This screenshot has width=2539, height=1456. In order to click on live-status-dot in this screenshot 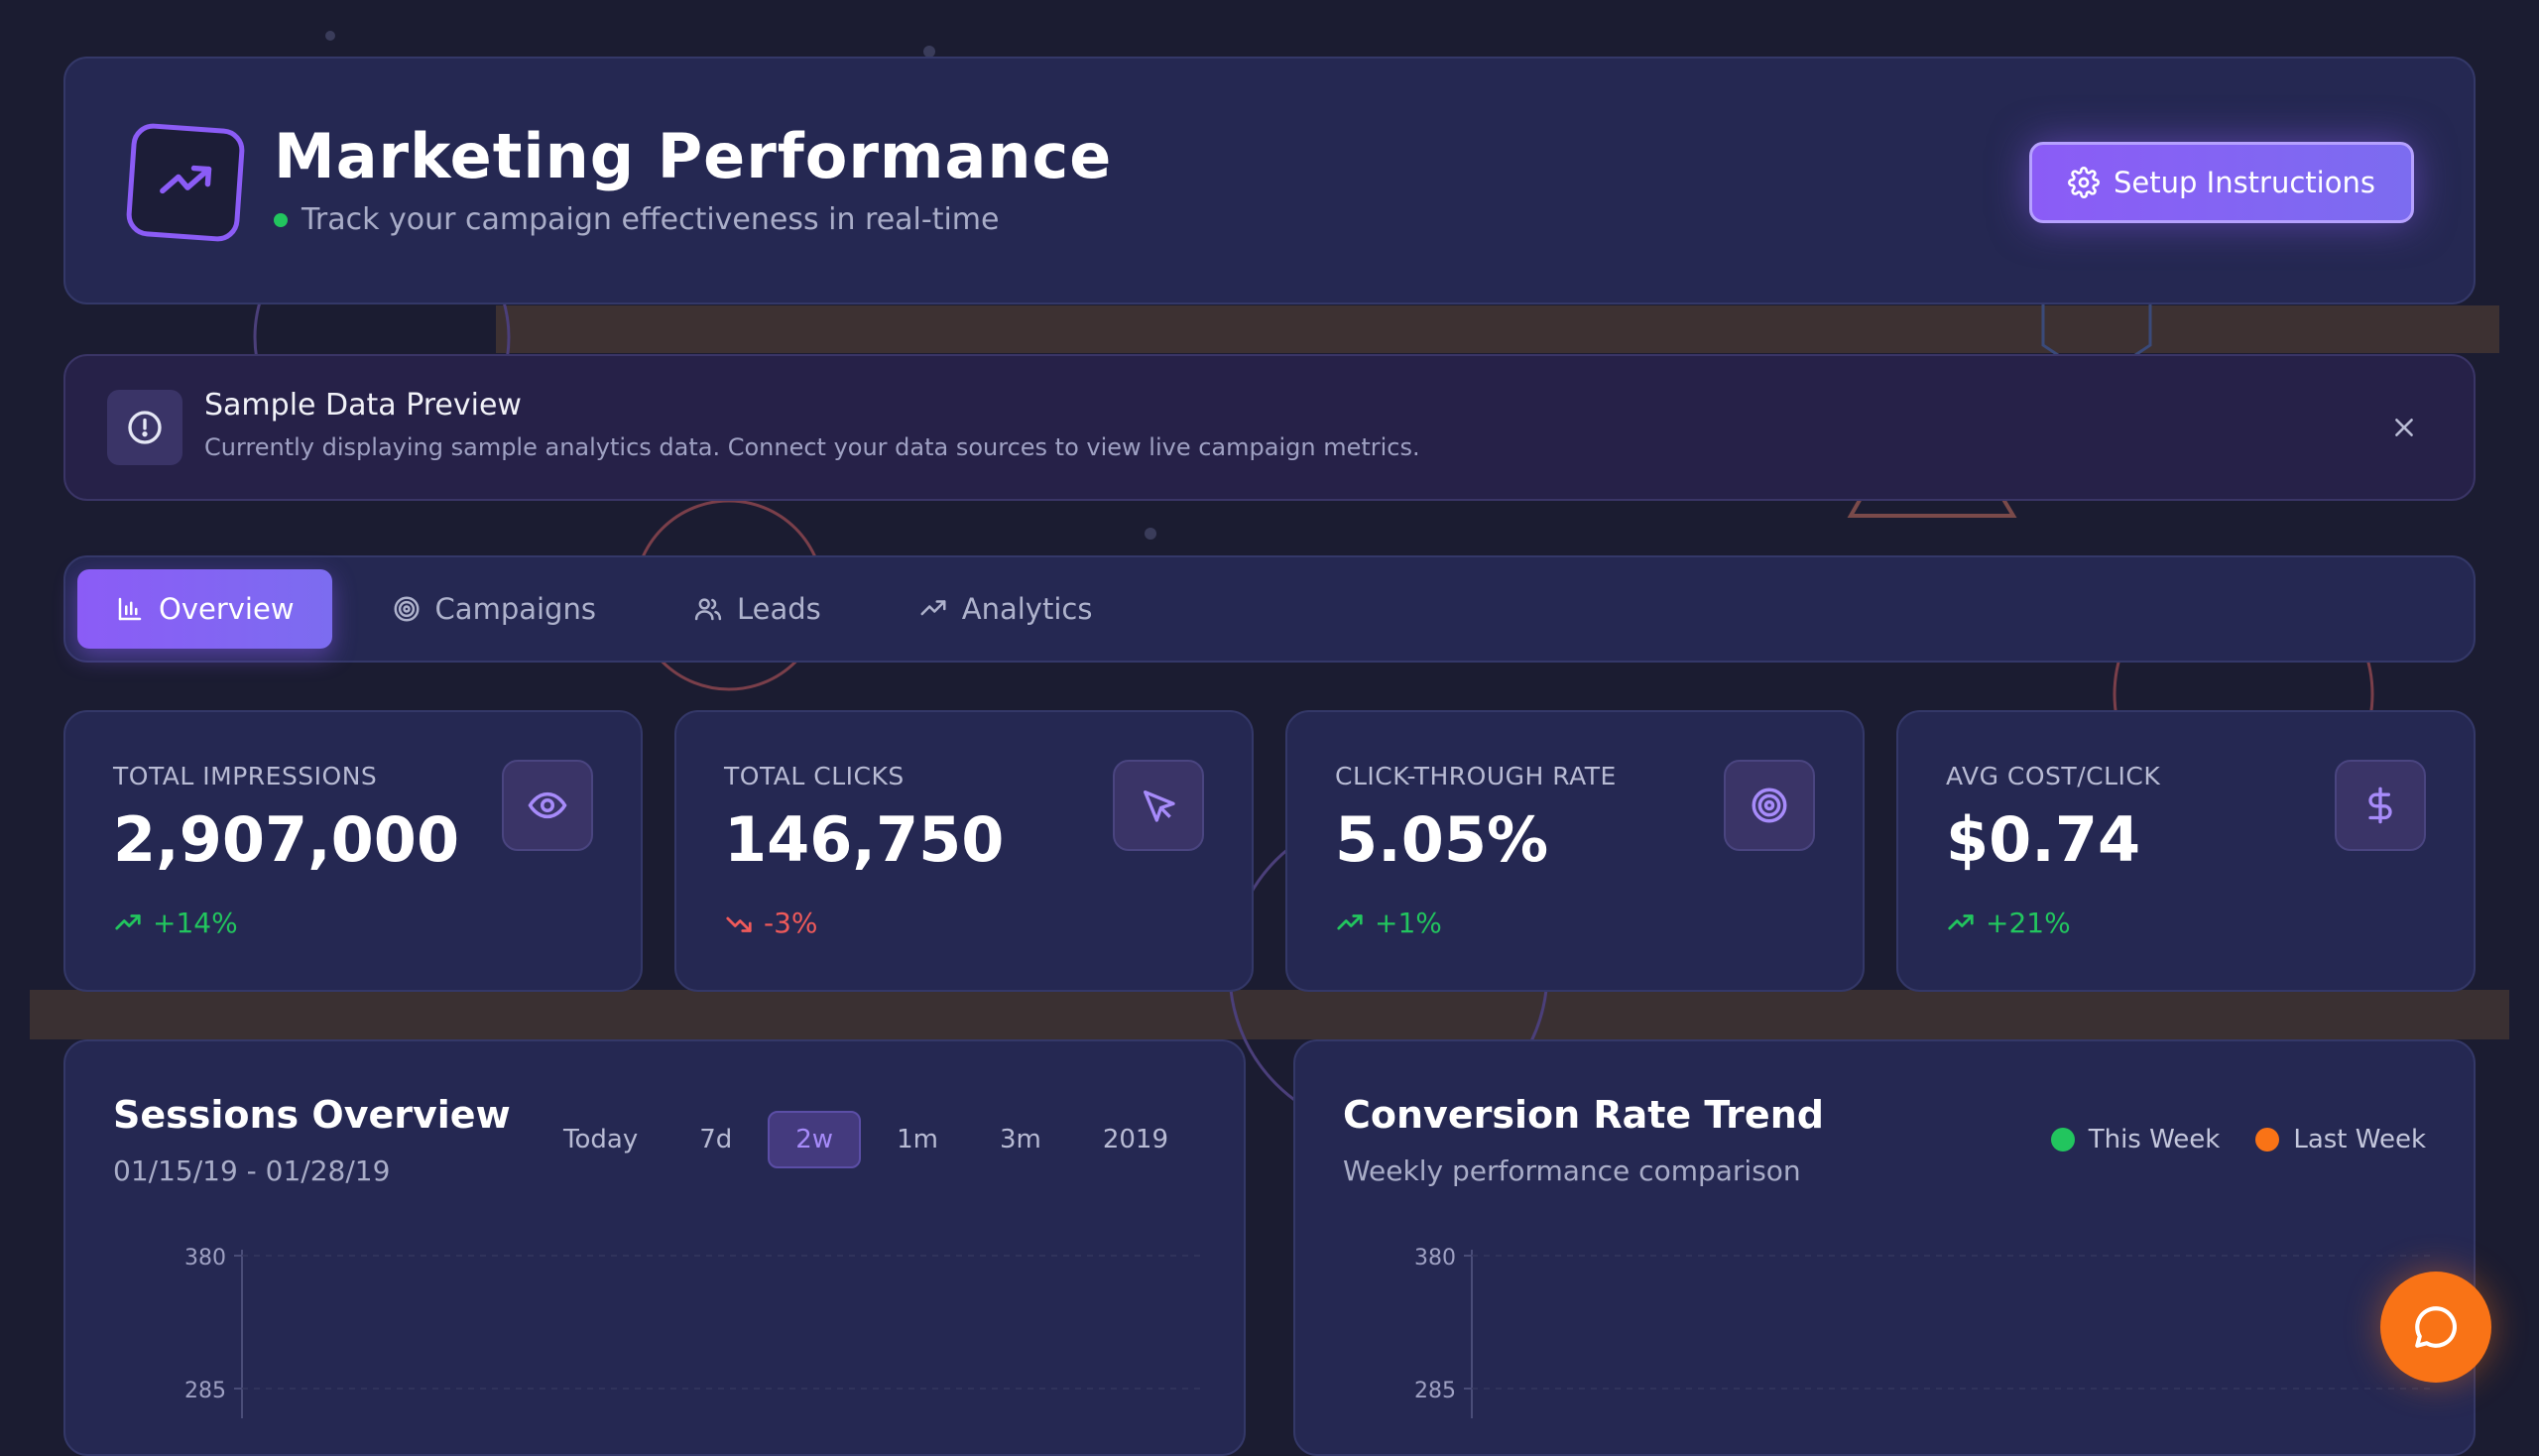, I will do `click(281, 219)`.